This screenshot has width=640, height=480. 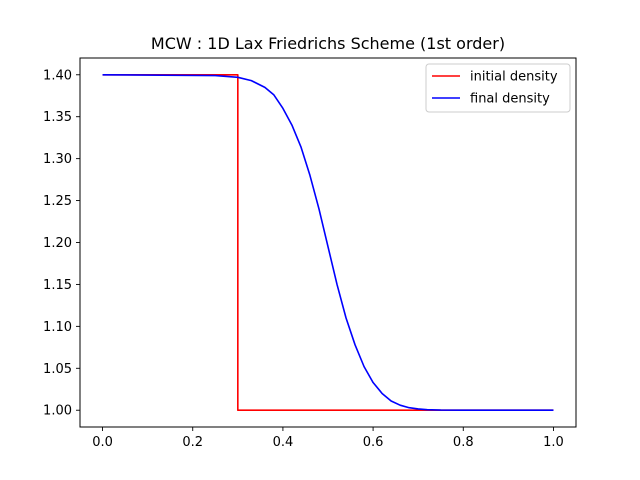 I want to click on y-tick-label: 1.35, so click(x=57, y=117).